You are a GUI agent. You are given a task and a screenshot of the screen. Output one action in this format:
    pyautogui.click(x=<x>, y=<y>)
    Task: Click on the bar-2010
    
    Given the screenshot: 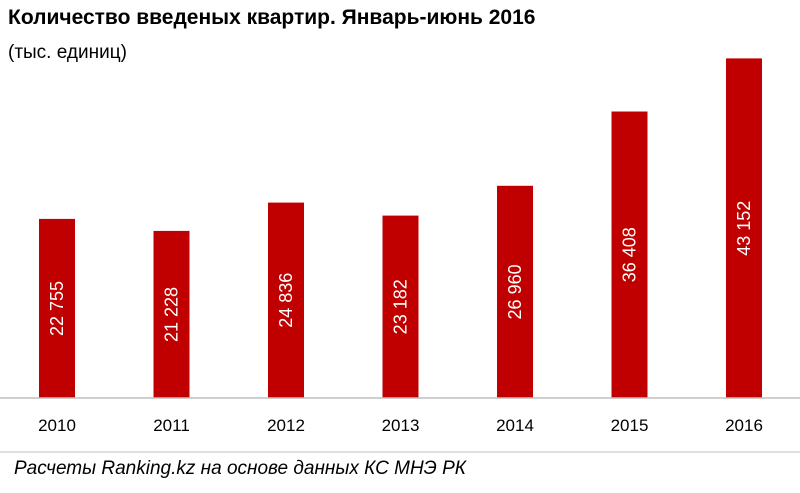 What is the action you would take?
    pyautogui.click(x=57, y=308)
    